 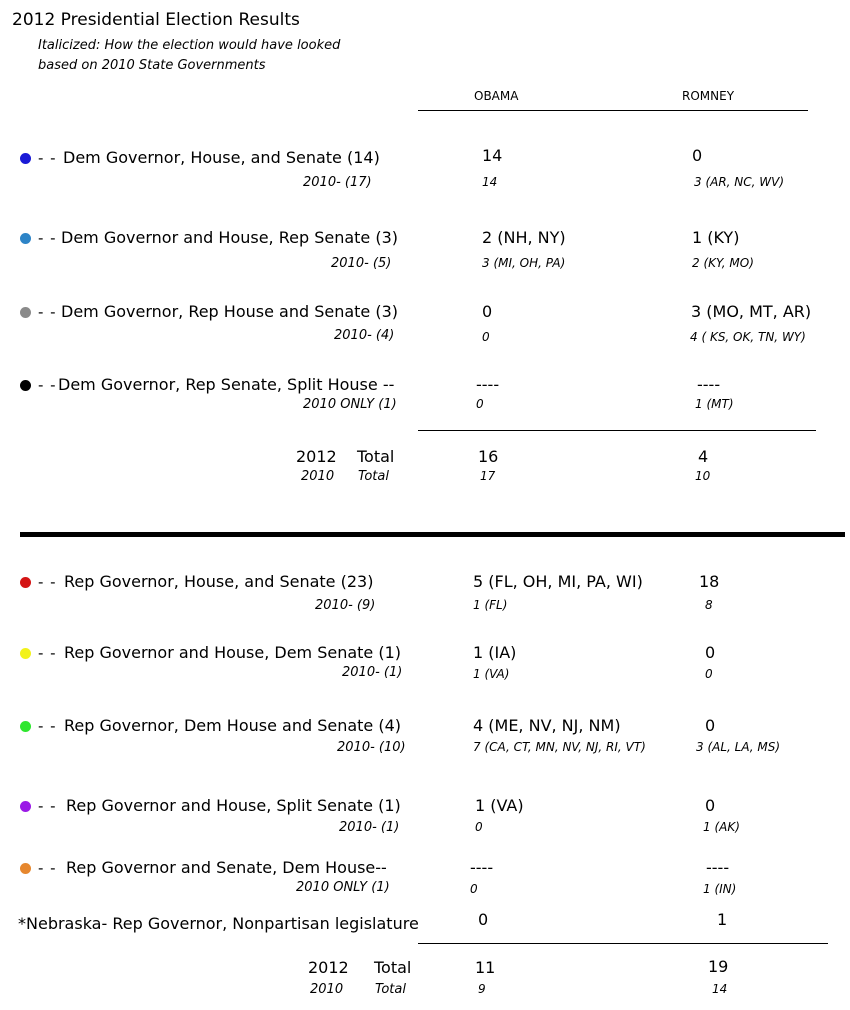 What do you see at coordinates (716, 237) in the screenshot?
I see `dem-row-romney: 1 (KY)` at bounding box center [716, 237].